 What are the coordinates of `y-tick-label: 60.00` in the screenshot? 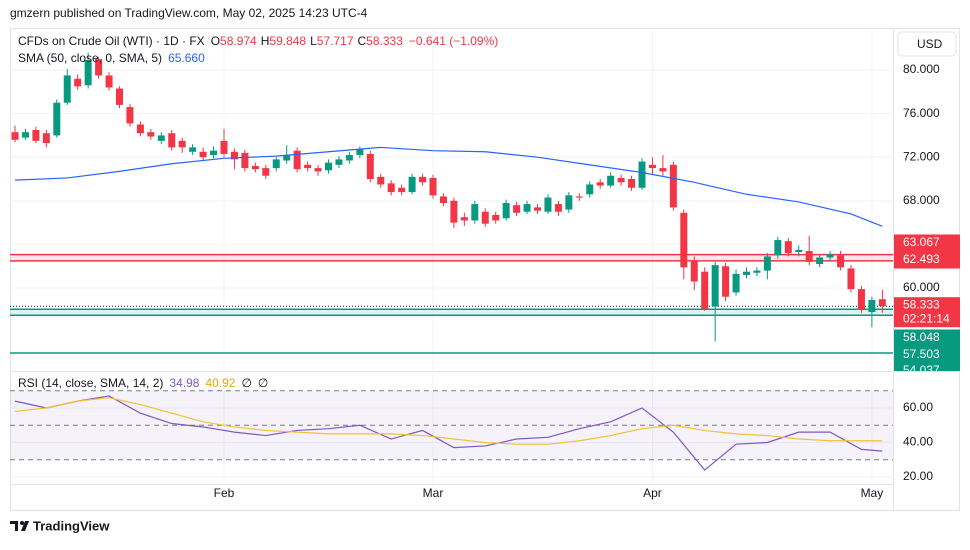 It's located at (918, 407).